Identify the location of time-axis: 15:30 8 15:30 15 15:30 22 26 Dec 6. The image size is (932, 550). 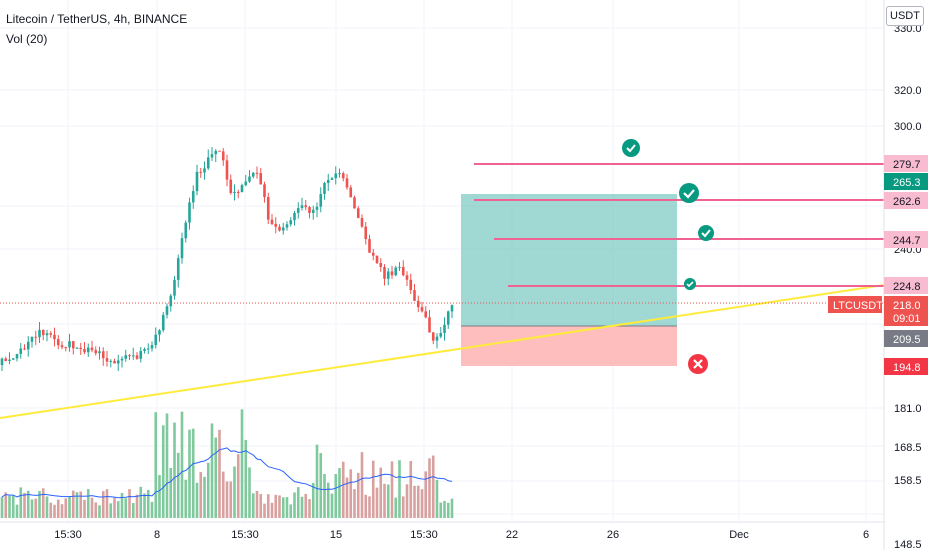
(442, 531).